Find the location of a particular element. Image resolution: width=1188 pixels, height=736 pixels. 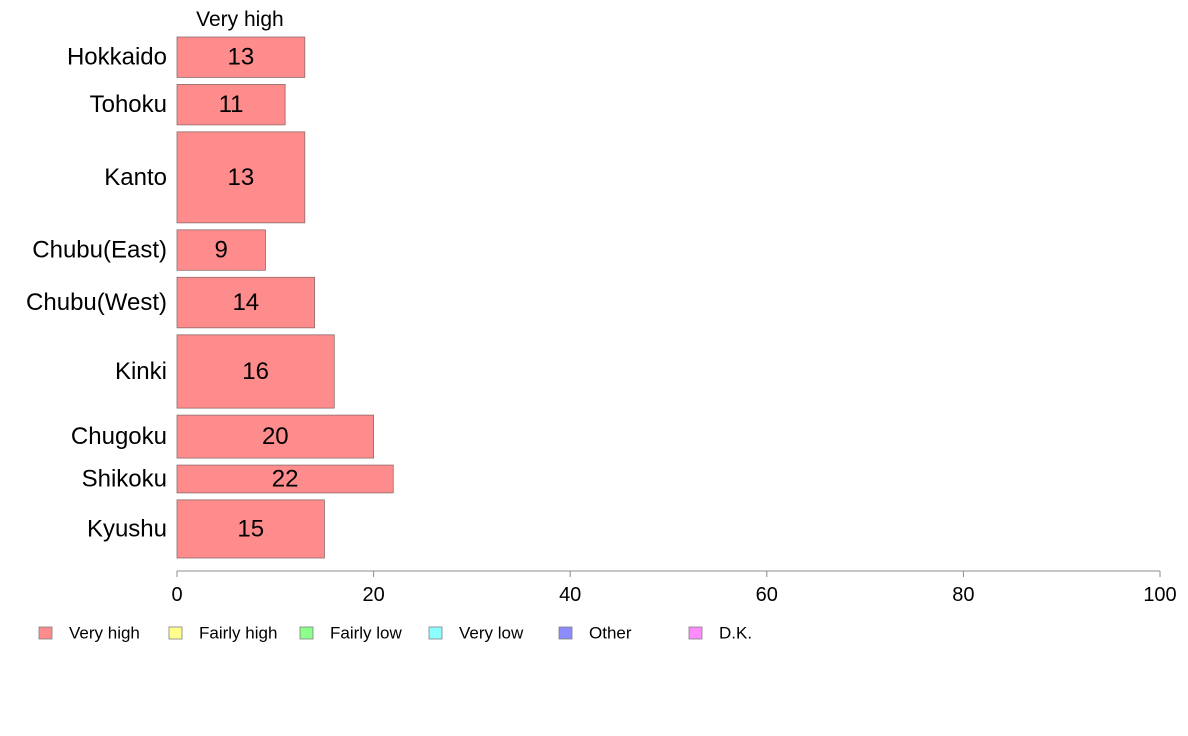

data-label: 22 is located at coordinates (285, 478).